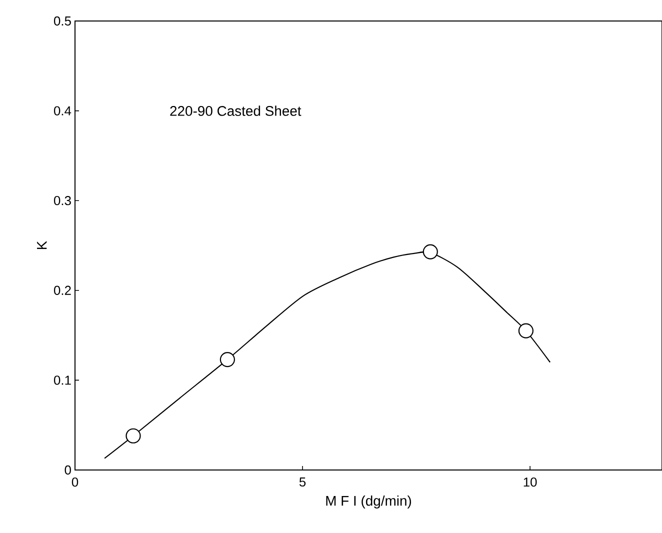 This screenshot has width=662, height=533. I want to click on x-tick-label: 0, so click(75, 482).